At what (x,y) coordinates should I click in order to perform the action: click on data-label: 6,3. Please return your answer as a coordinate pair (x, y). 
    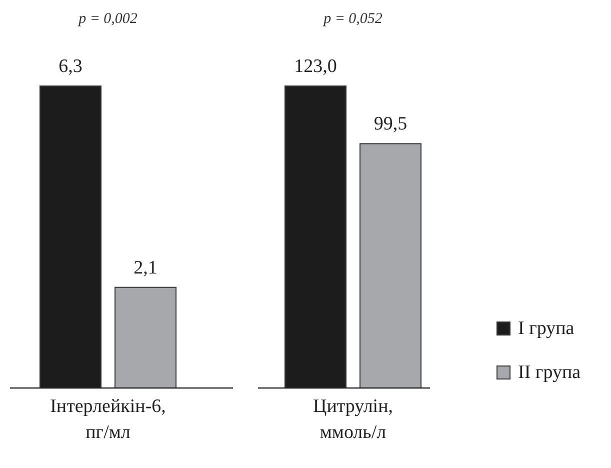
    Looking at the image, I should click on (70, 66).